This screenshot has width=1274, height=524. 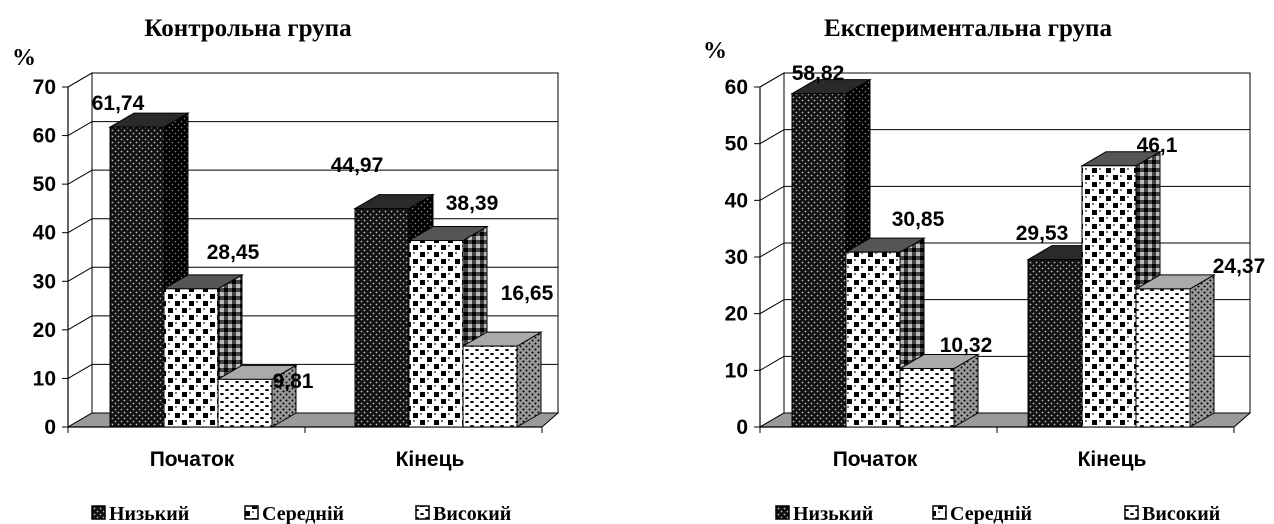 What do you see at coordinates (248, 28) in the screenshot?
I see `chart-title: Контрольна група` at bounding box center [248, 28].